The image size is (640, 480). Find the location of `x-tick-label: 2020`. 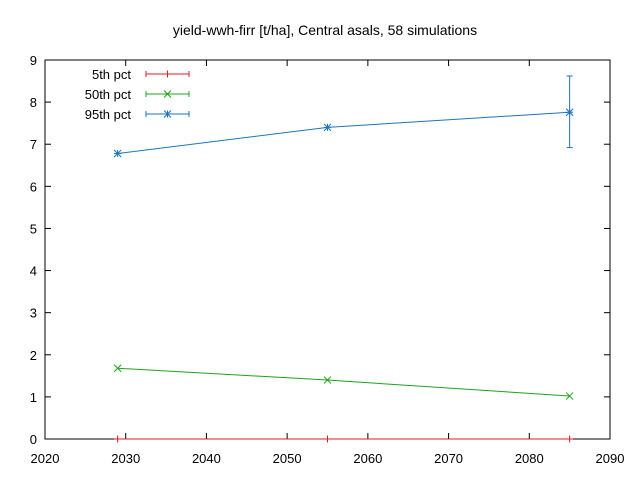

x-tick-label: 2020 is located at coordinates (45, 458).